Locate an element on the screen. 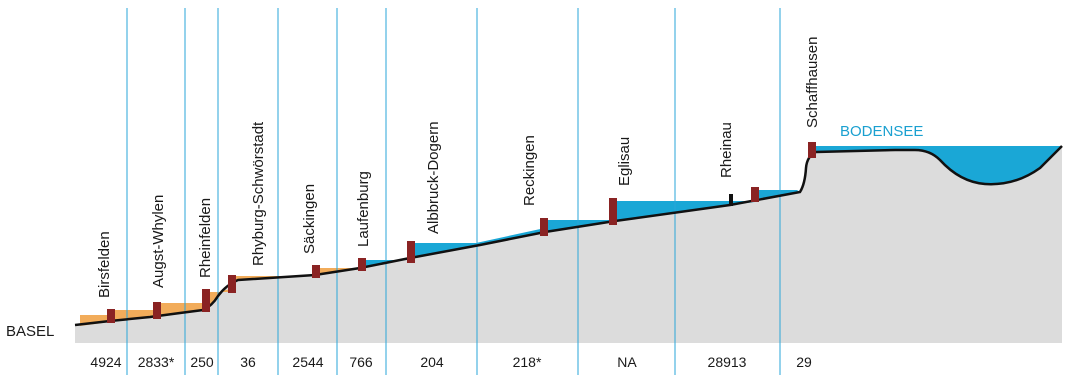 The width and height of the screenshot is (1066, 376). dam-saeckingen is located at coordinates (316, 271).